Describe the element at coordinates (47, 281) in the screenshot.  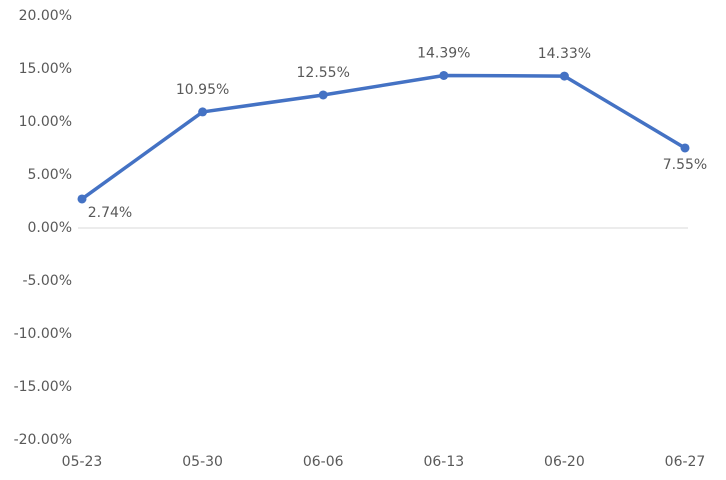
I see `y-tick-label: -5.00%` at that location.